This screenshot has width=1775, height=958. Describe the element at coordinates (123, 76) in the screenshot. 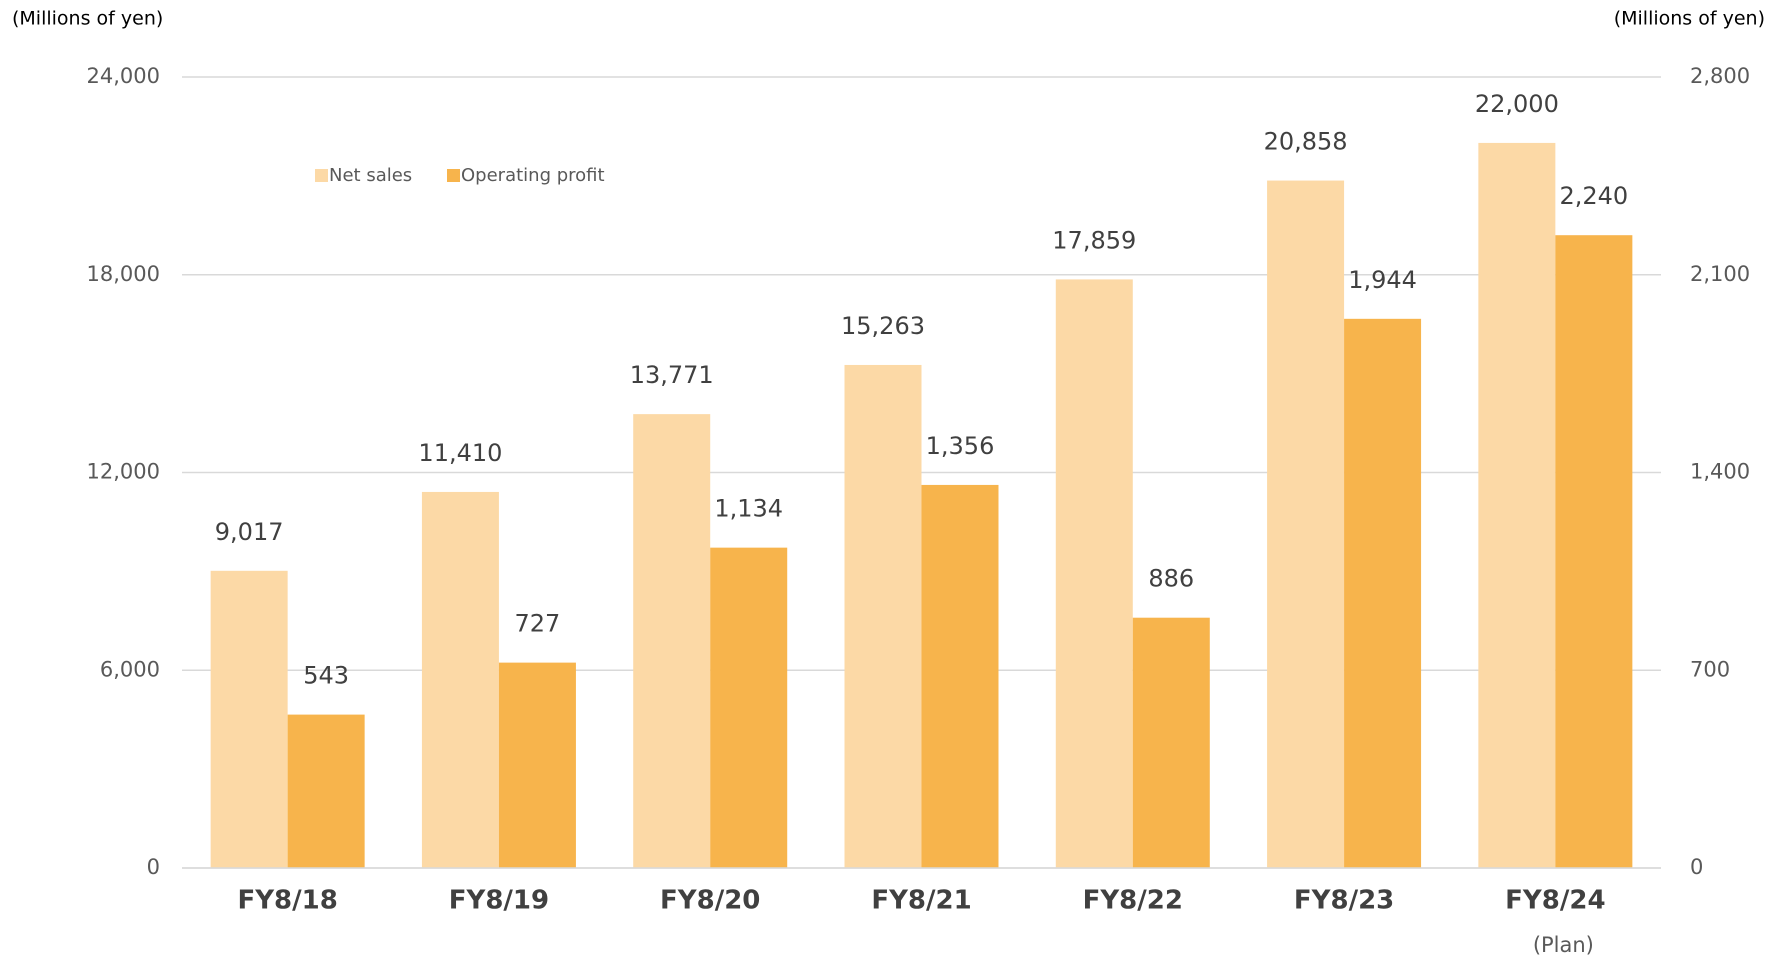

I see `y-tick-label: 24,000` at that location.